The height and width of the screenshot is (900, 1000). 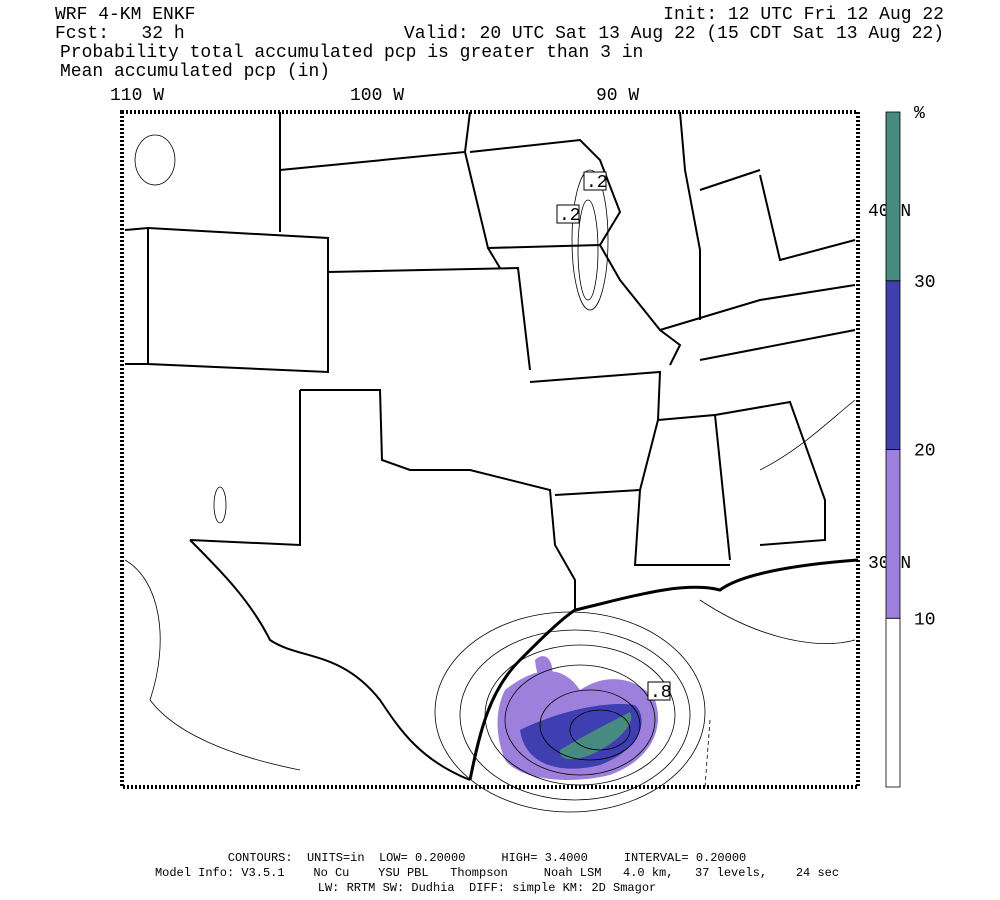 I want to click on model-title: WRF 4-KM ENKF, so click(x=125, y=15).